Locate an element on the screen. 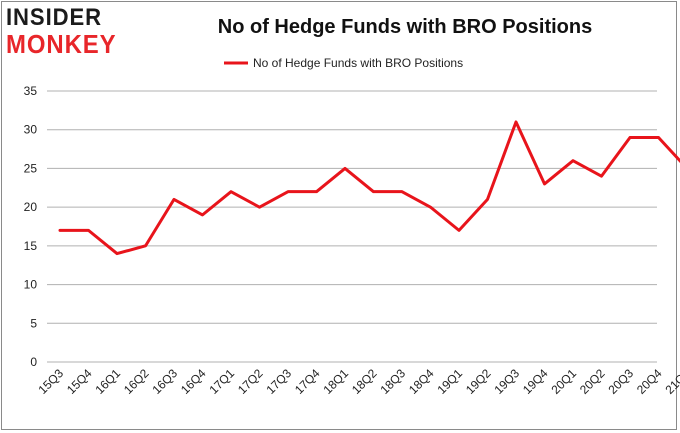 This screenshot has width=680, height=433. x-tick-label: 15Q3 is located at coordinates (50, 381).